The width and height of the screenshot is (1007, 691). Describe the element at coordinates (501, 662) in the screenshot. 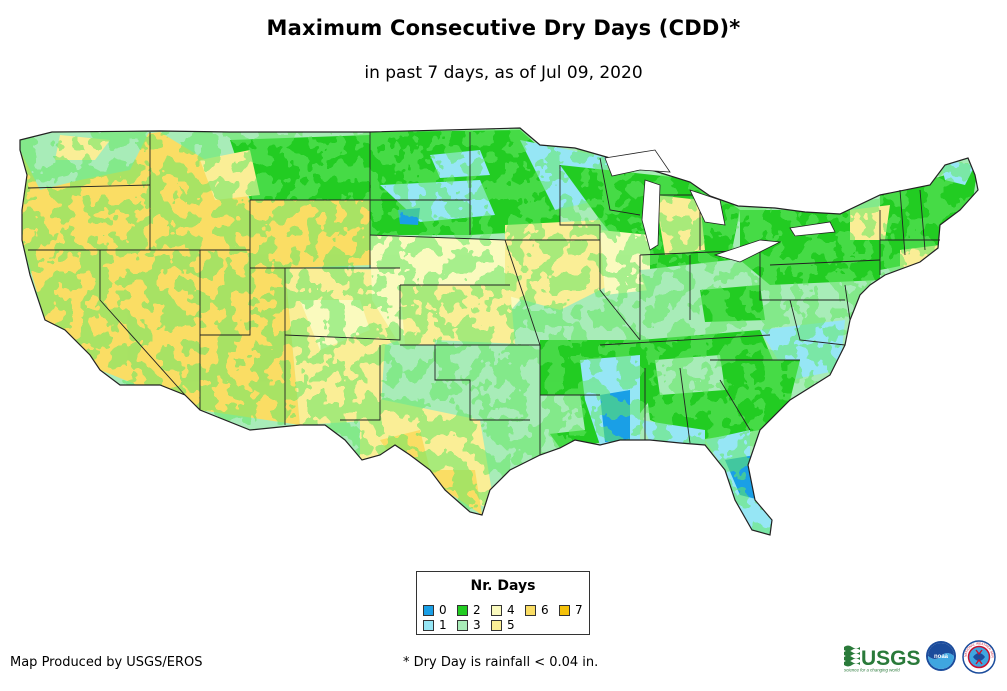

I see `dry-day-footnote: * Dry Day is rainfall < 0.04 in.` at that location.